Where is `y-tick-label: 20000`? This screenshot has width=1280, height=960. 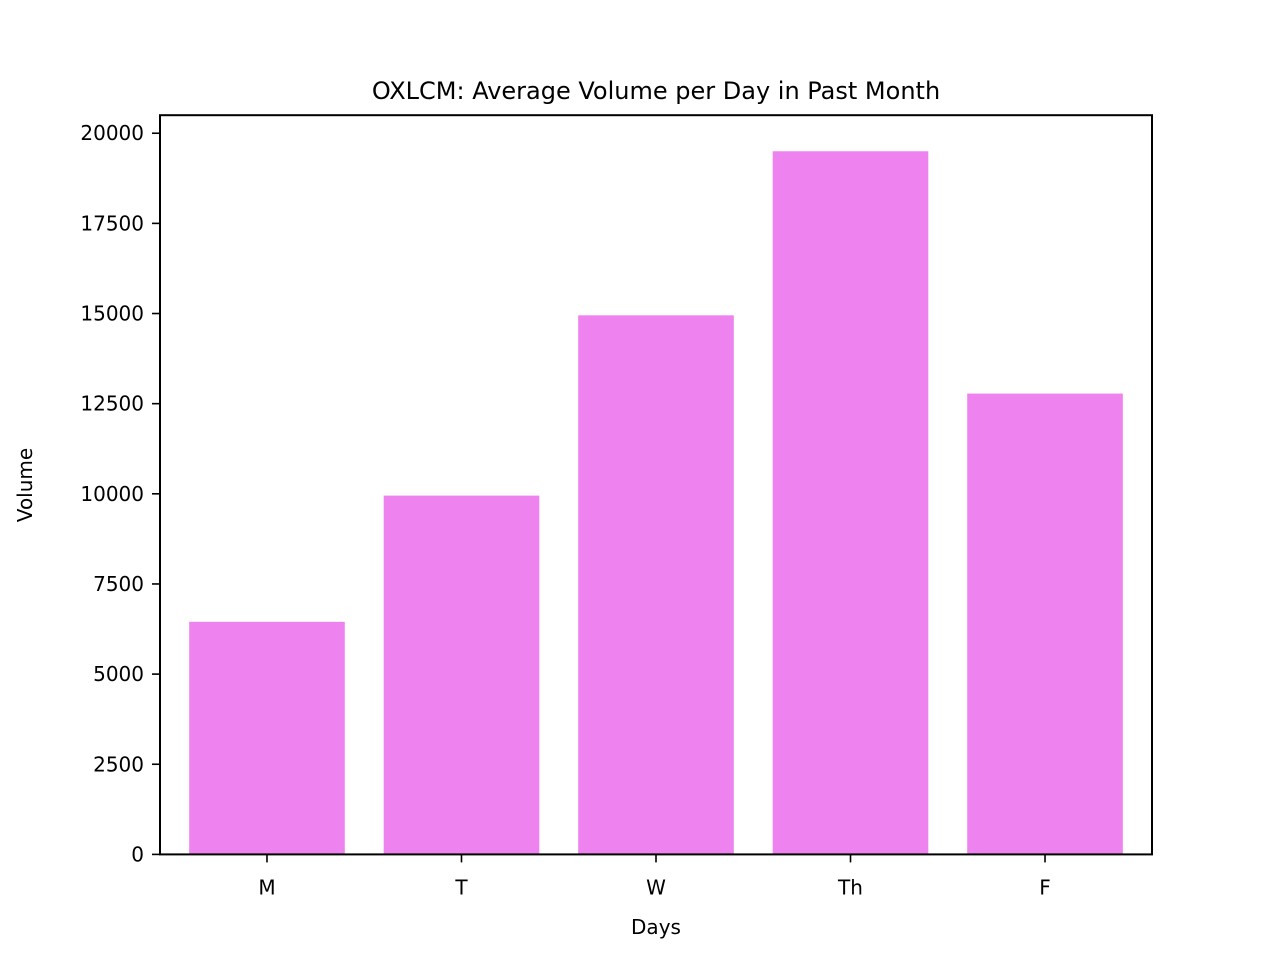
y-tick-label: 20000 is located at coordinates (112, 133).